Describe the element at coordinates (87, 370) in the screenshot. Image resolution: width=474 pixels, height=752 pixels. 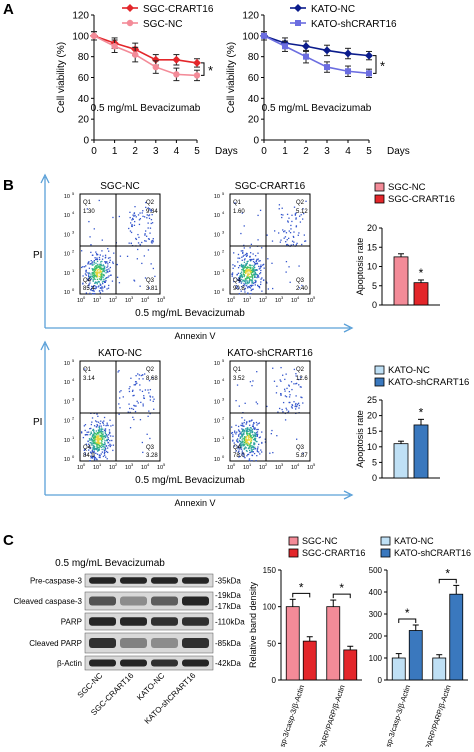
I see `quadrant-label: Q1` at that location.